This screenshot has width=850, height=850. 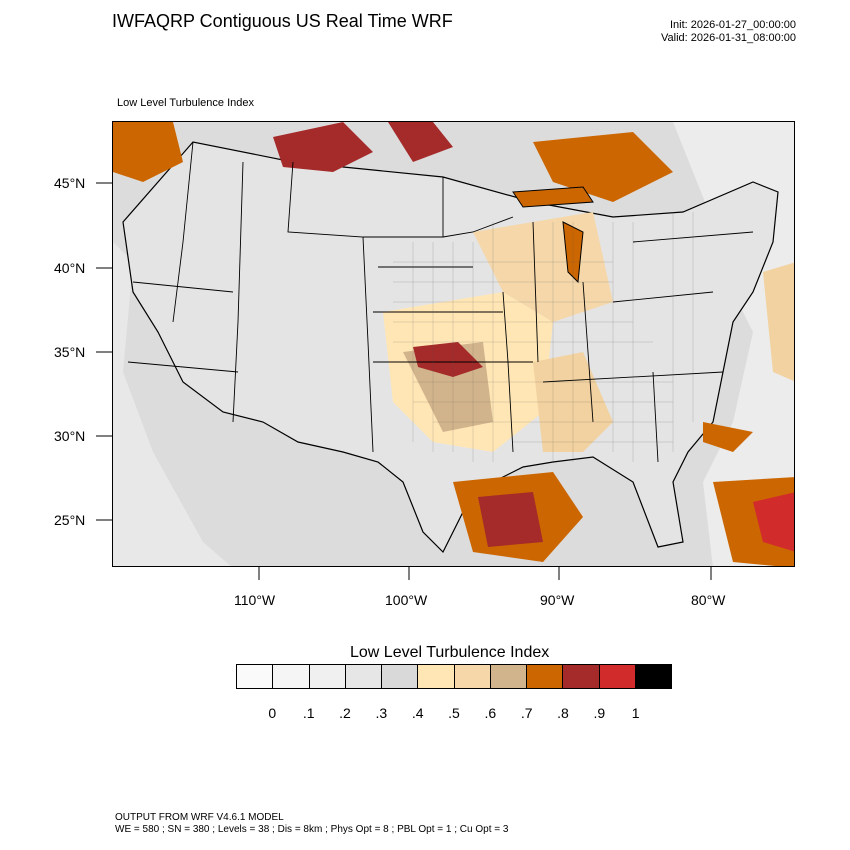 I want to click on lon-label-110: 110°W, so click(x=255, y=600).